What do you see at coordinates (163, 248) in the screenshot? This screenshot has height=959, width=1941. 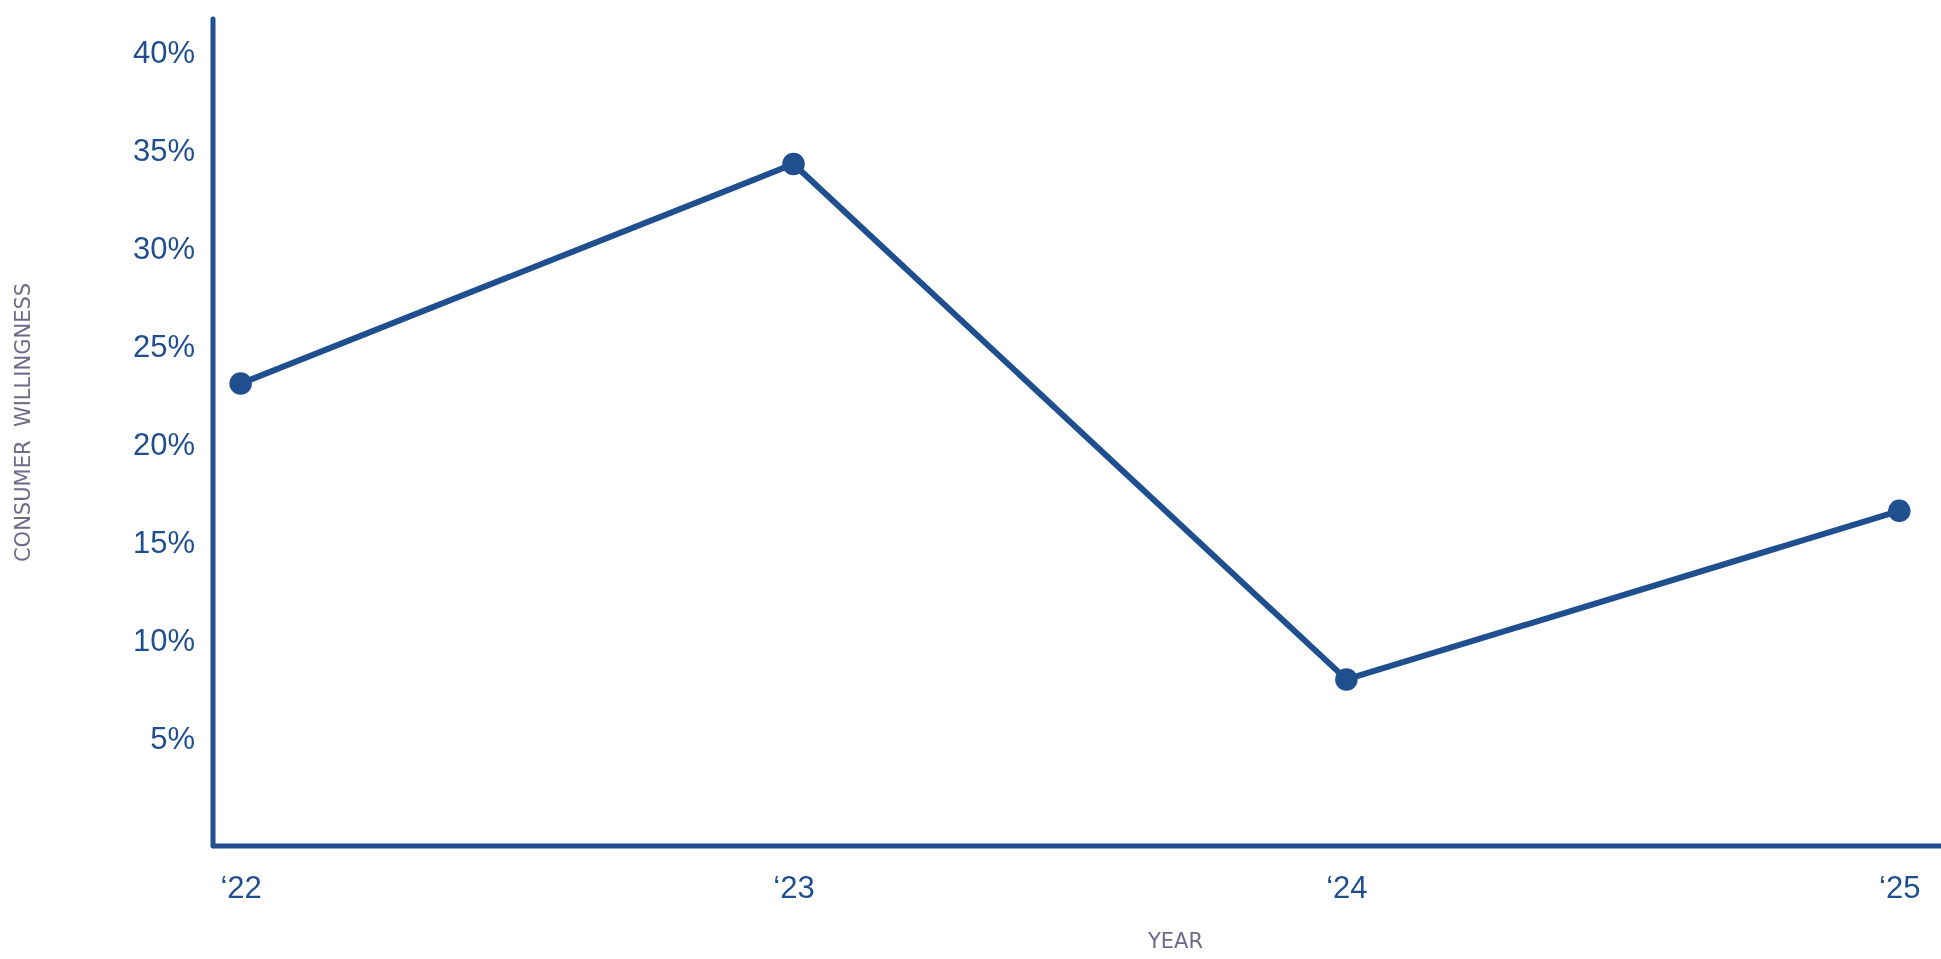 I see `y-tick-label: 30%` at bounding box center [163, 248].